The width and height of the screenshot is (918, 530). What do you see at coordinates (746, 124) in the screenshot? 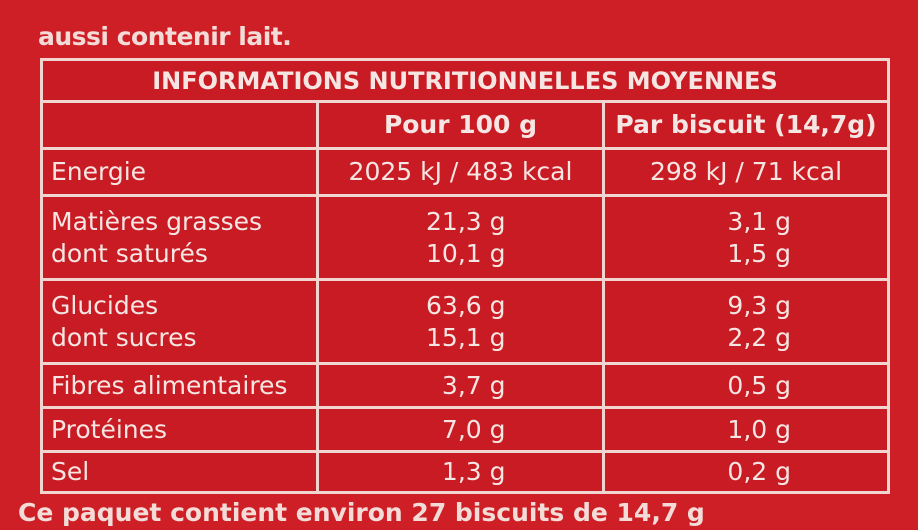
I see `header-perbiscuit: Par biscuit (14,7g)` at bounding box center [746, 124].